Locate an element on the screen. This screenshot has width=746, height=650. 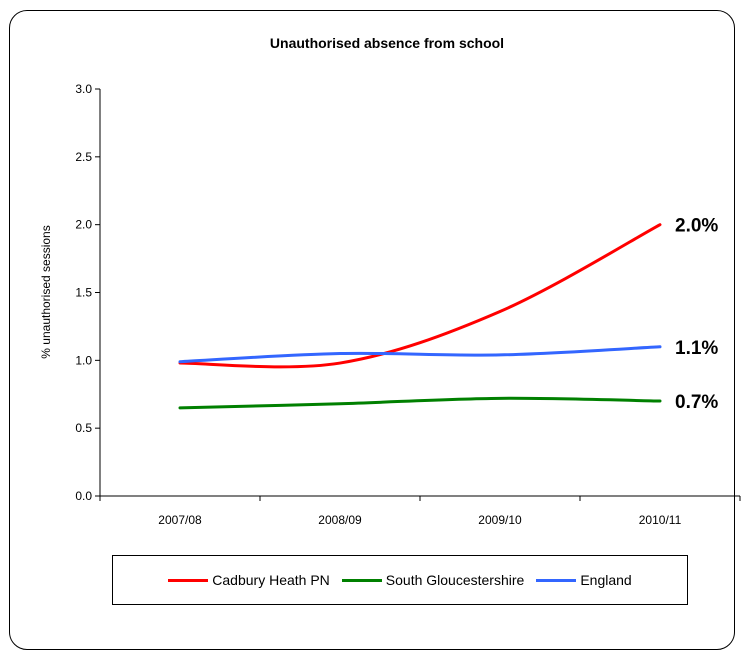
x-tick-label: 2007/08 is located at coordinates (180, 520).